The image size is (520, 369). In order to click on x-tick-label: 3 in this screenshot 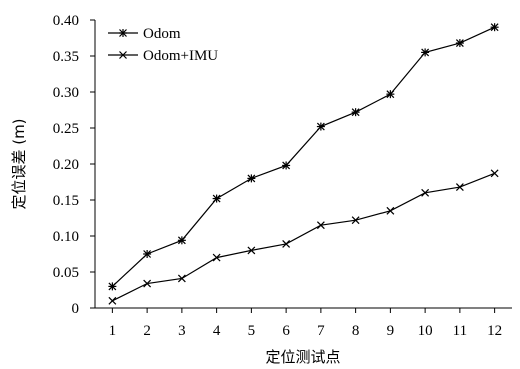, I will do `click(182, 331)`.